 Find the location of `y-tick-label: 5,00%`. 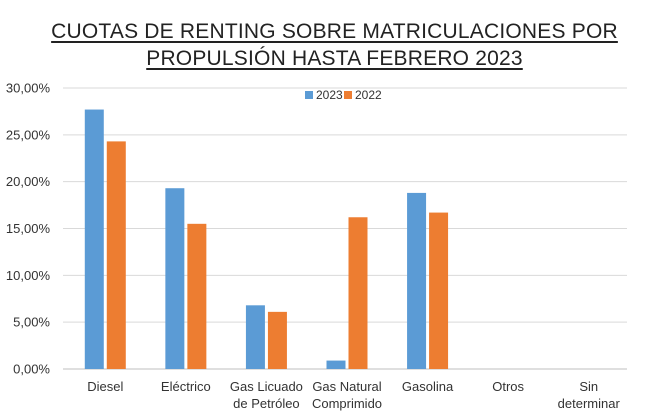

y-tick-label: 5,00% is located at coordinates (31, 322).